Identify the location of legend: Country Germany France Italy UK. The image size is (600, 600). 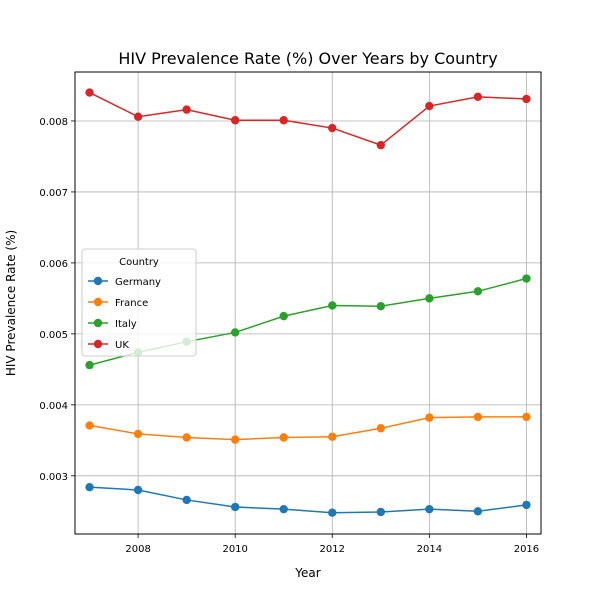
(139, 302).